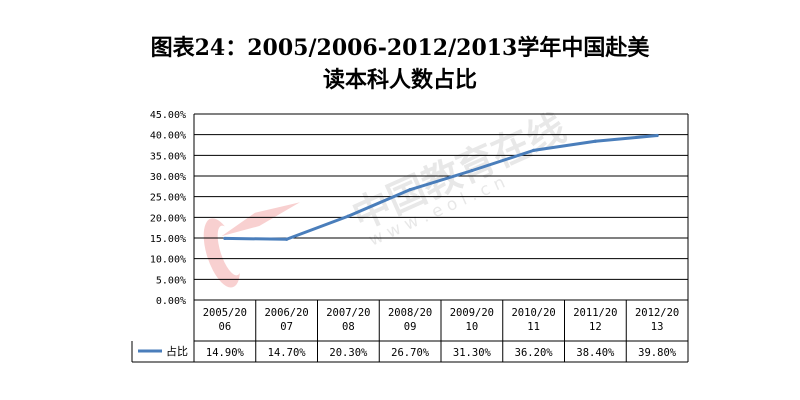 The image size is (800, 400). Describe the element at coordinates (410, 353) in the screenshot. I see `data-label: 26.70%` at that location.